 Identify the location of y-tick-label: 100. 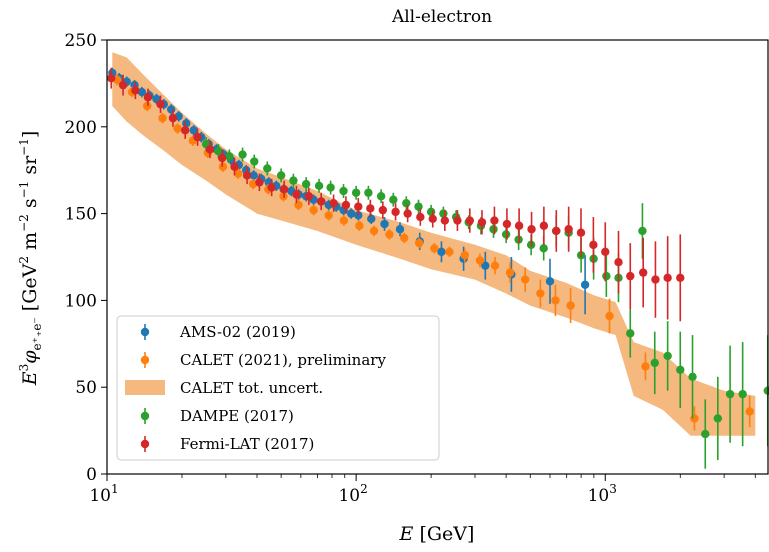
(81, 301).